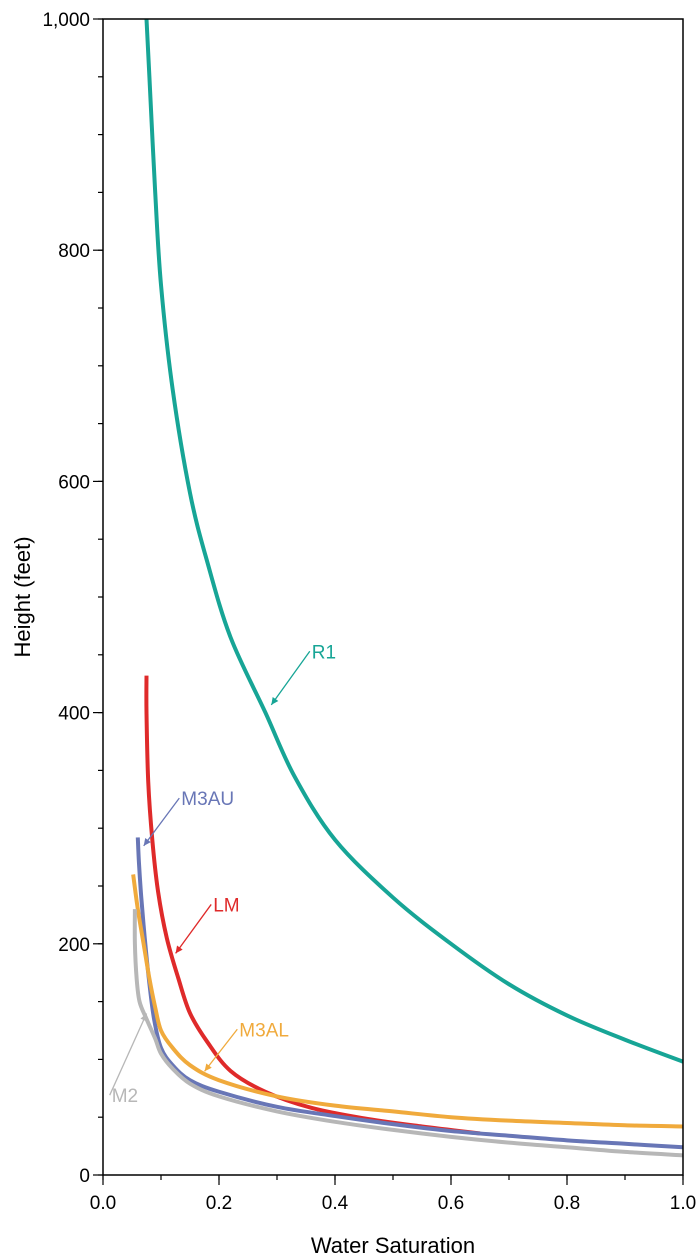  Describe the element at coordinates (147, 841) in the screenshot. I see `series-arrowhead-m3au` at that location.